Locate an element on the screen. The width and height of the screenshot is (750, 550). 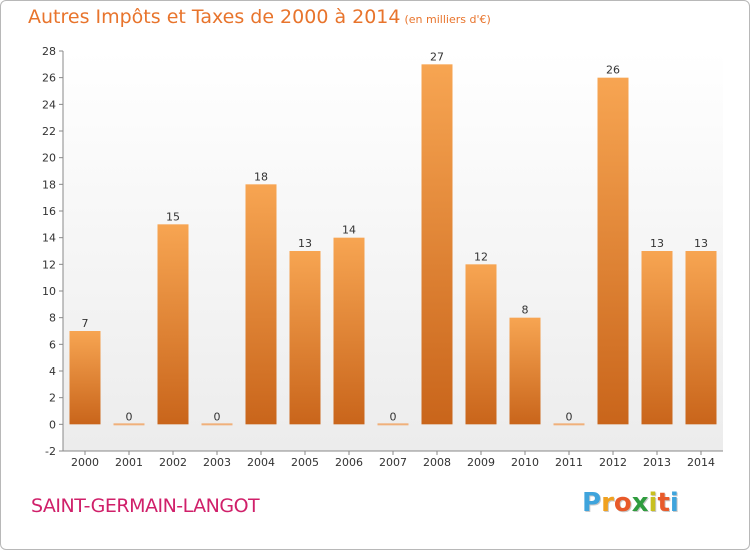
y-tick-label: 20 is located at coordinates (49, 158).